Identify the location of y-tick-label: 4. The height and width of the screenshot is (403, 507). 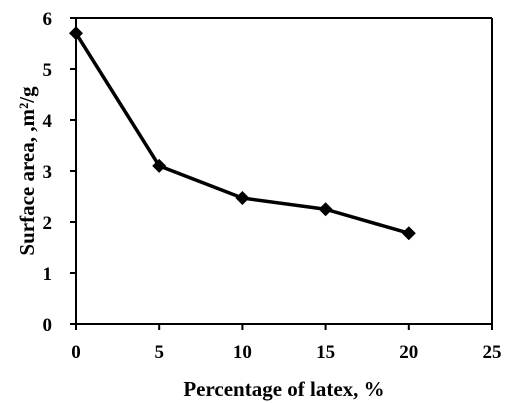
(48, 121).